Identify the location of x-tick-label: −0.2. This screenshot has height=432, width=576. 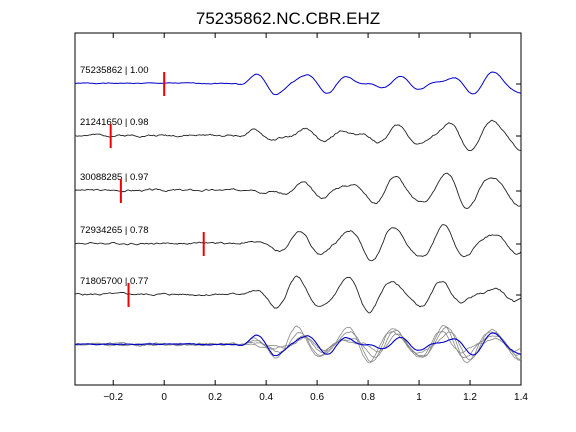
(113, 397).